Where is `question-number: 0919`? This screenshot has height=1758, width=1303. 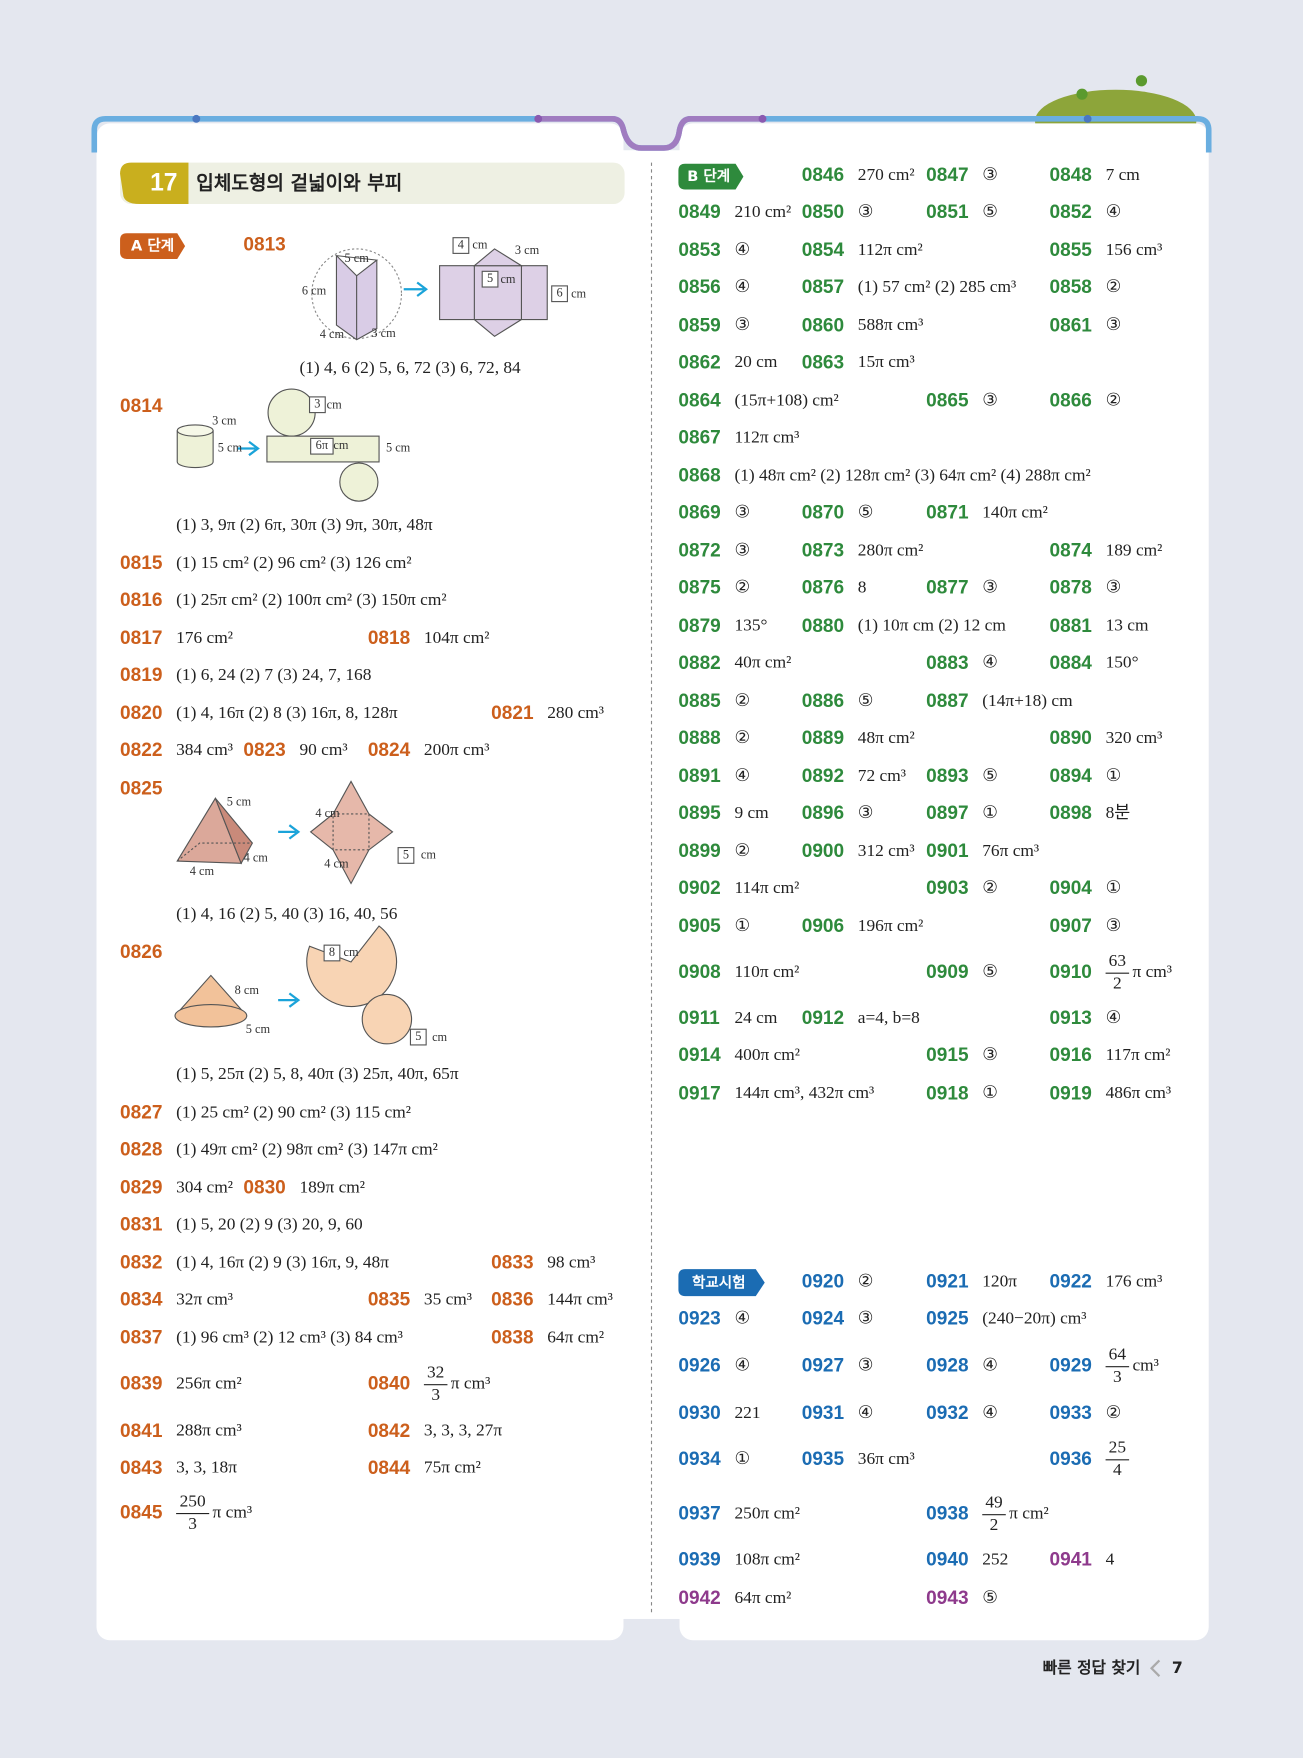 question-number: 0919 is located at coordinates (1071, 1093).